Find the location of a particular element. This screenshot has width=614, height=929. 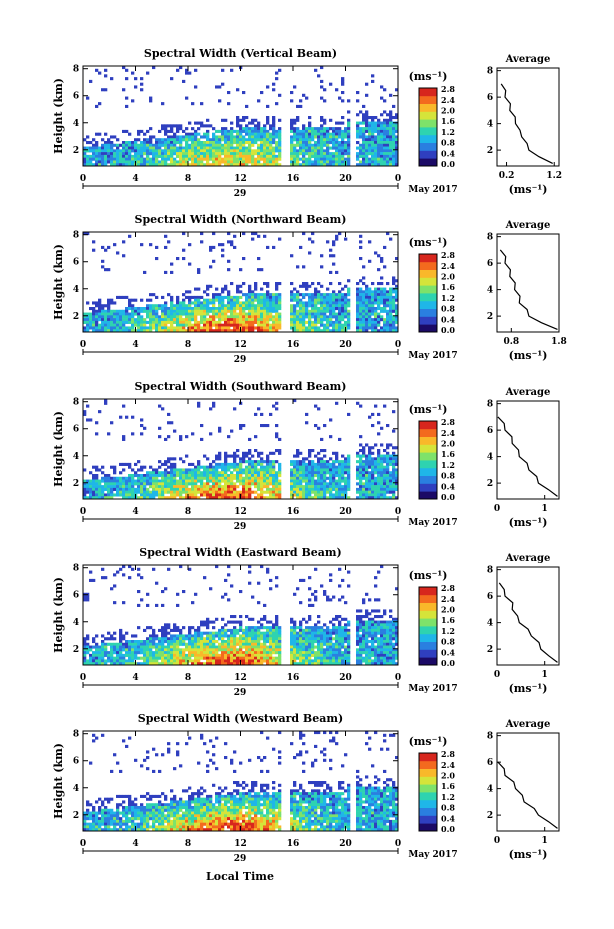

avg-x-tick-label: 1.2 is located at coordinates (554, 176).